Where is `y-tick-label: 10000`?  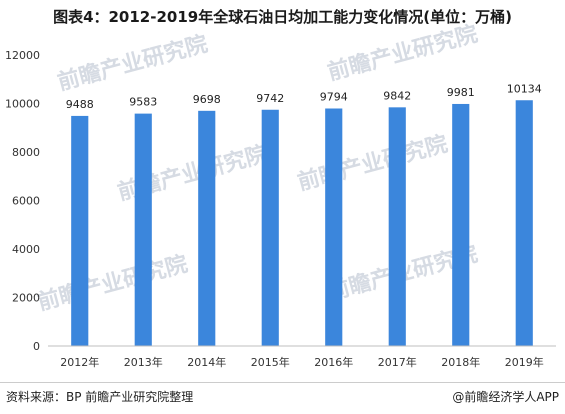
y-tick-label: 10000 is located at coordinates (22, 104).